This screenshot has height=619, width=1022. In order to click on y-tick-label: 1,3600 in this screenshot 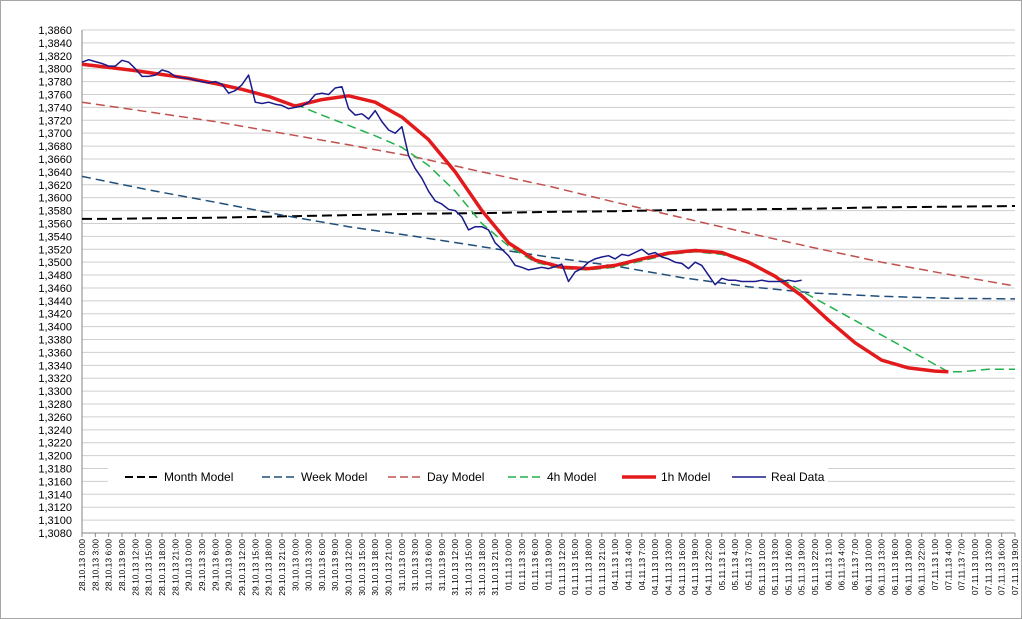, I will do `click(55, 199)`.